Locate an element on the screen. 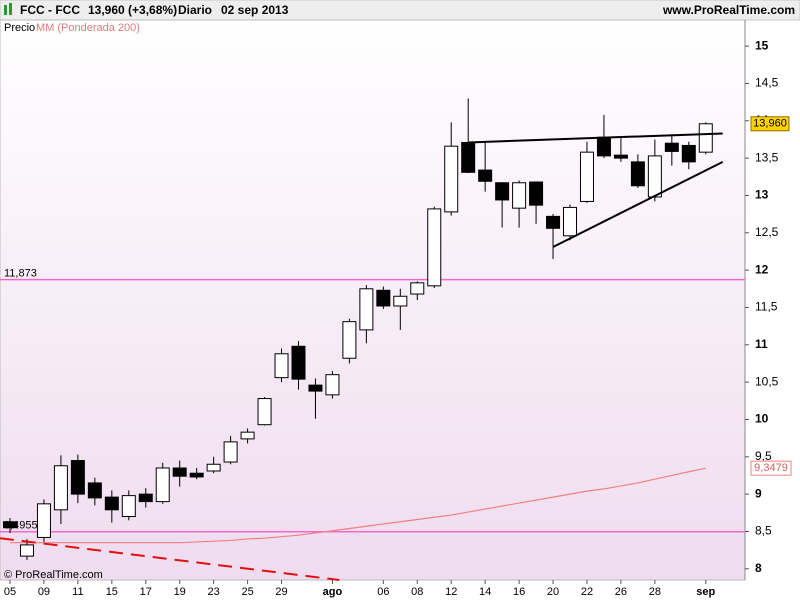  x-tick-label: 08 is located at coordinates (417, 592).